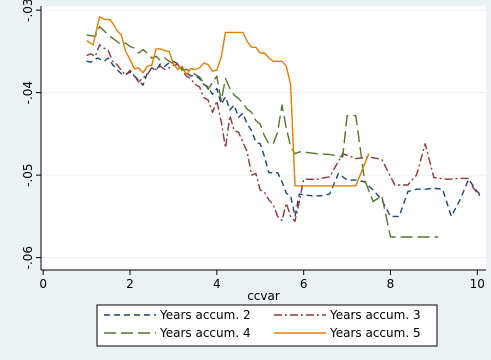  What do you see at coordinates (391, 284) in the screenshot?
I see `x-tick-label: 8` at bounding box center [391, 284].